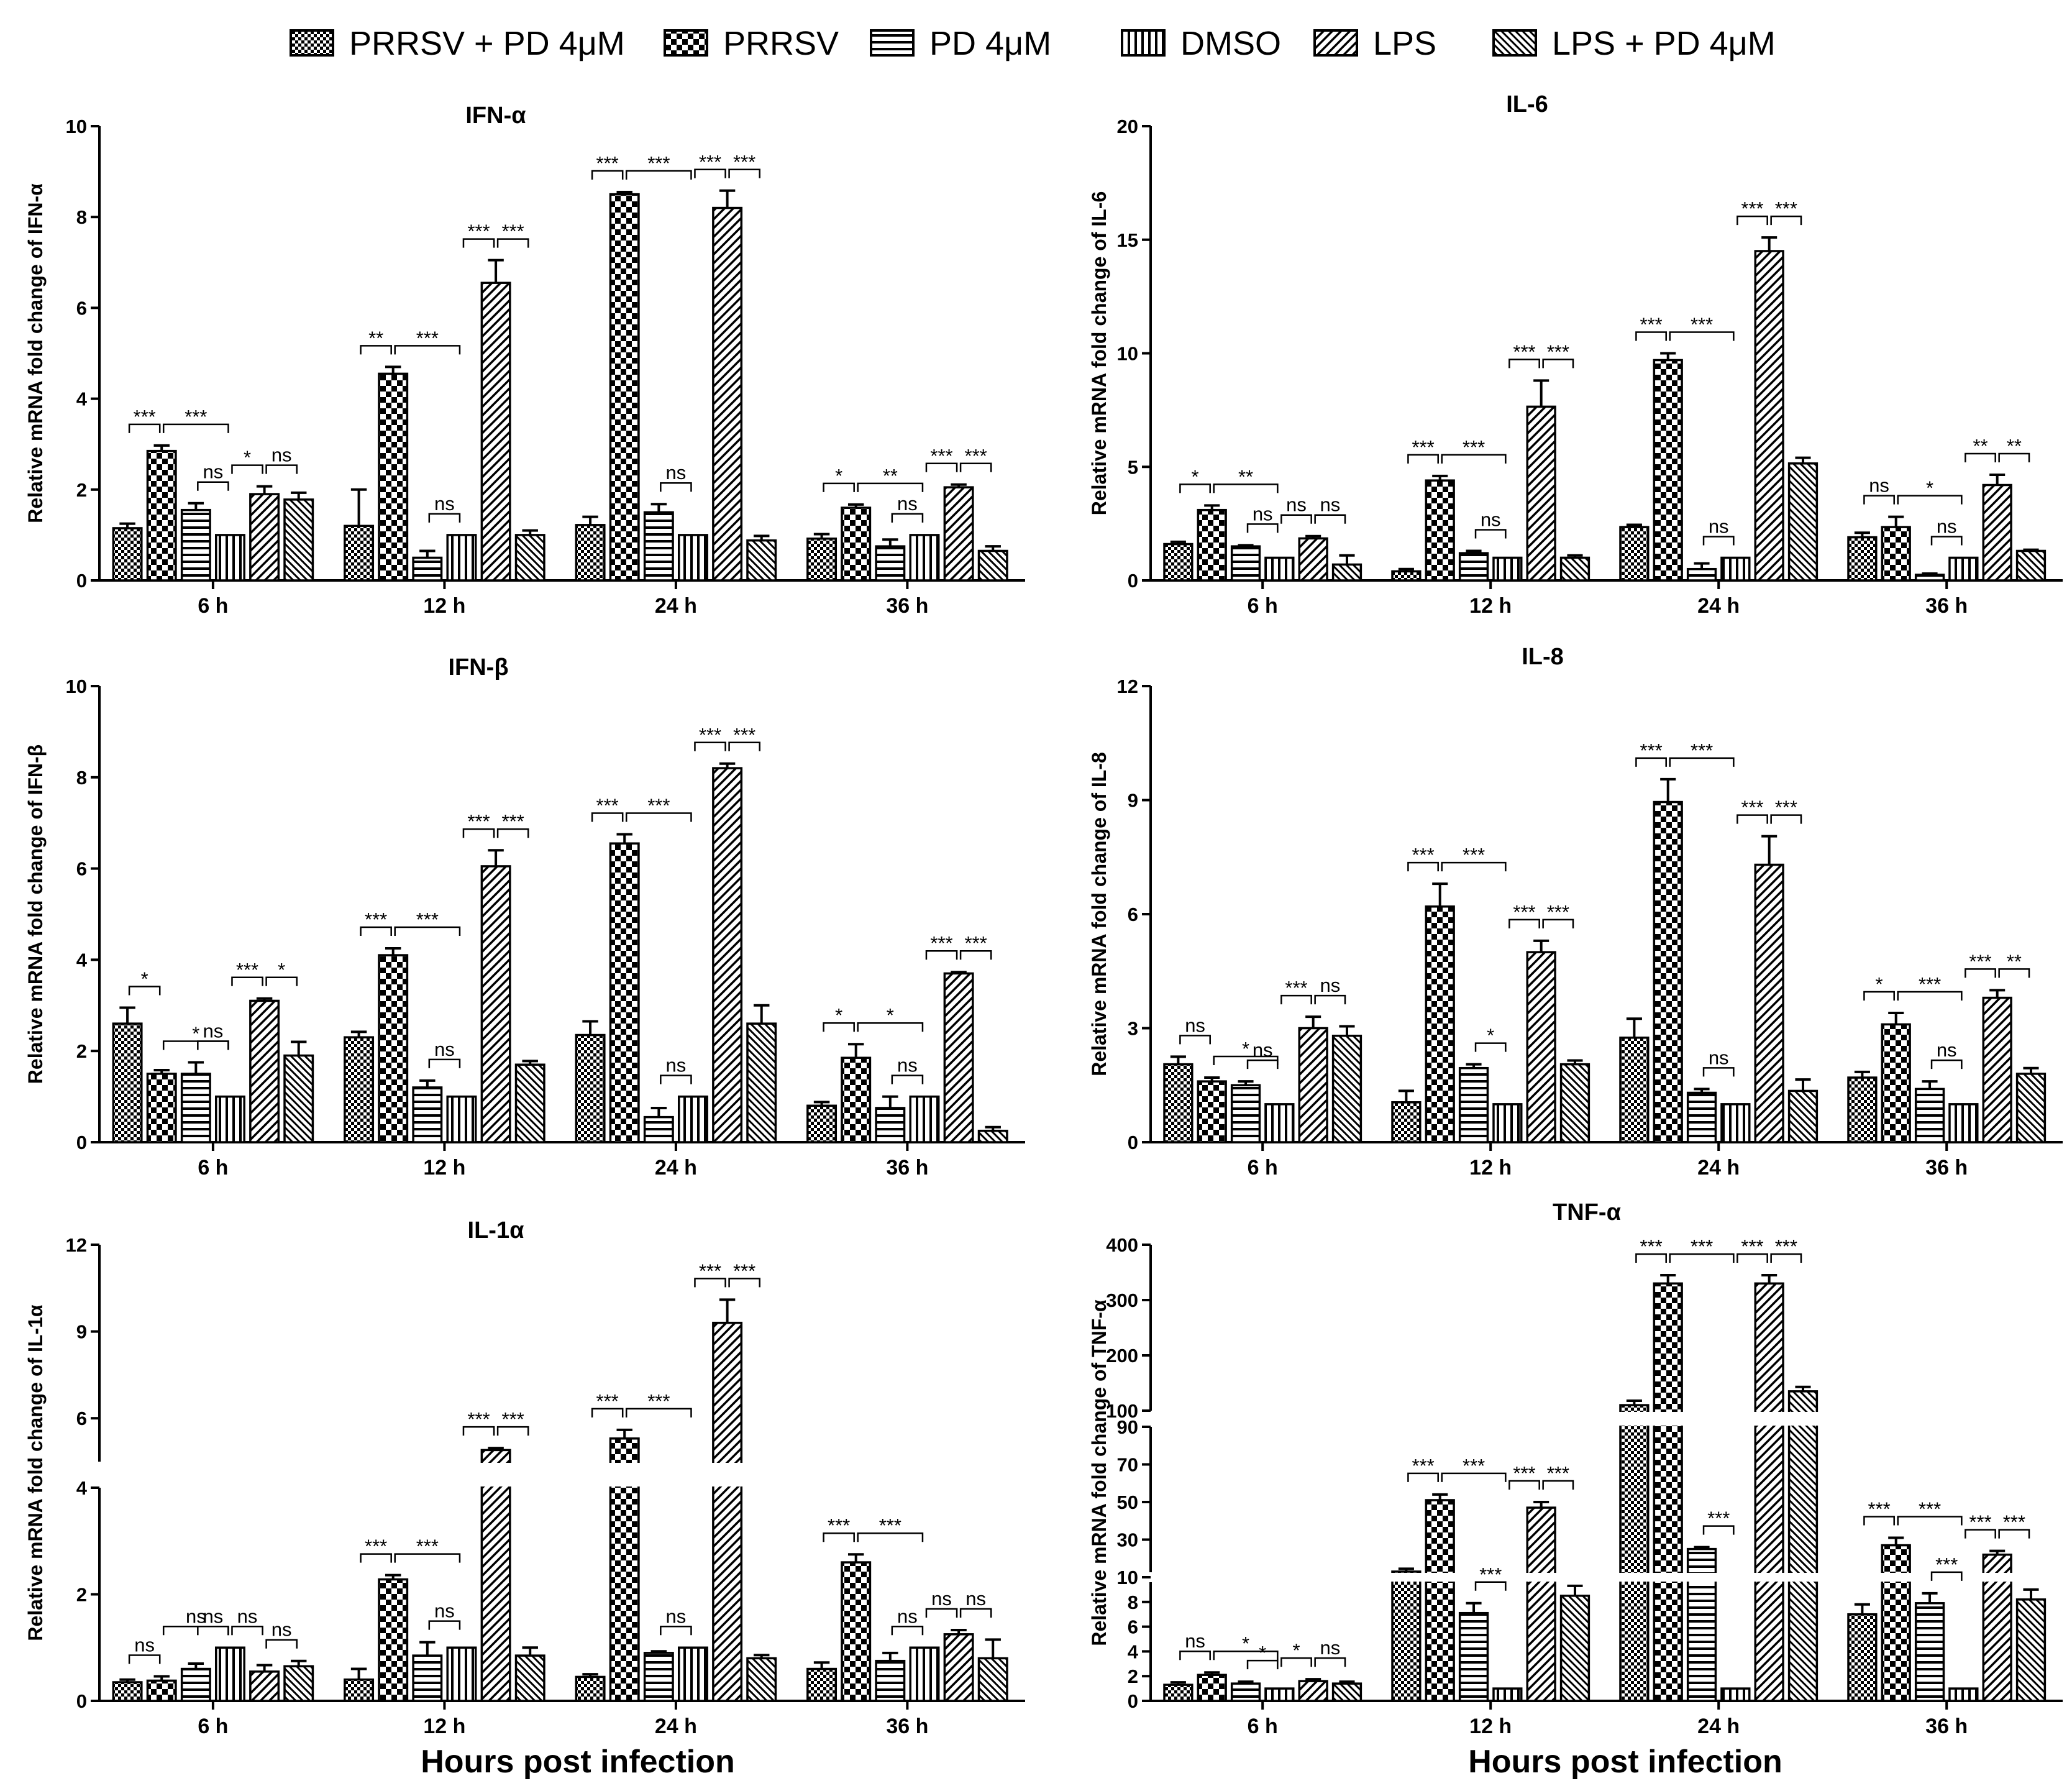 Image resolution: width=2072 pixels, height=1791 pixels. I want to click on y-axis-label: Relative mRNA fold change of IL-1α, so click(35, 1472).